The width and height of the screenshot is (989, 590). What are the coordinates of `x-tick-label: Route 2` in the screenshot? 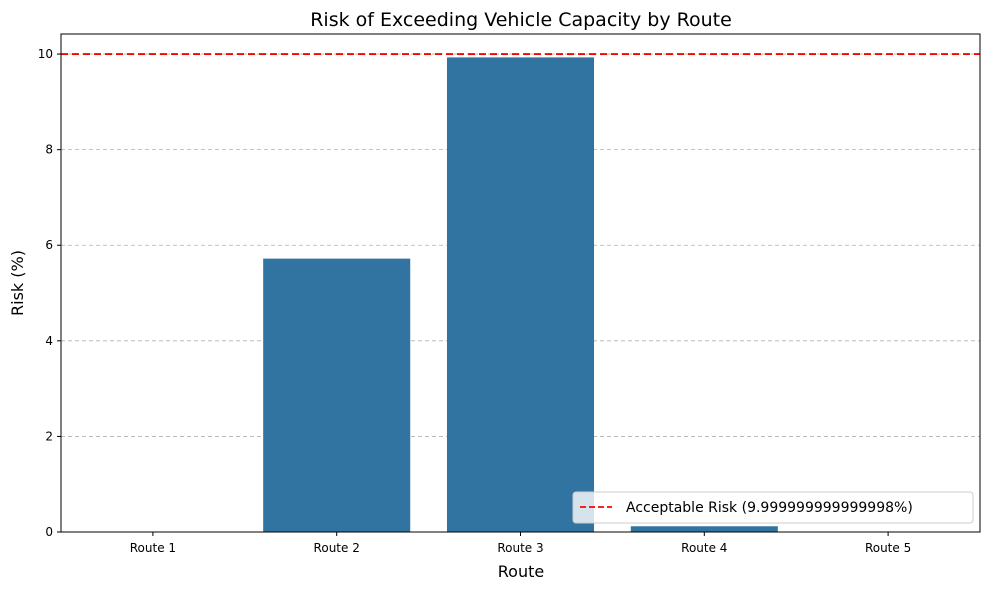 It's located at (337, 548).